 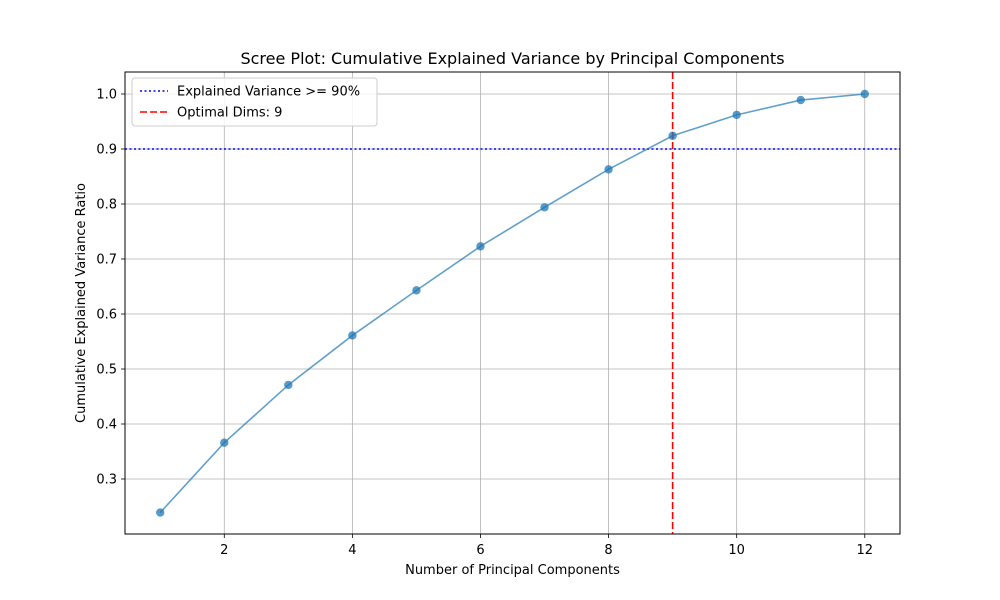 I want to click on x-tick-label: 4, so click(x=352, y=550).